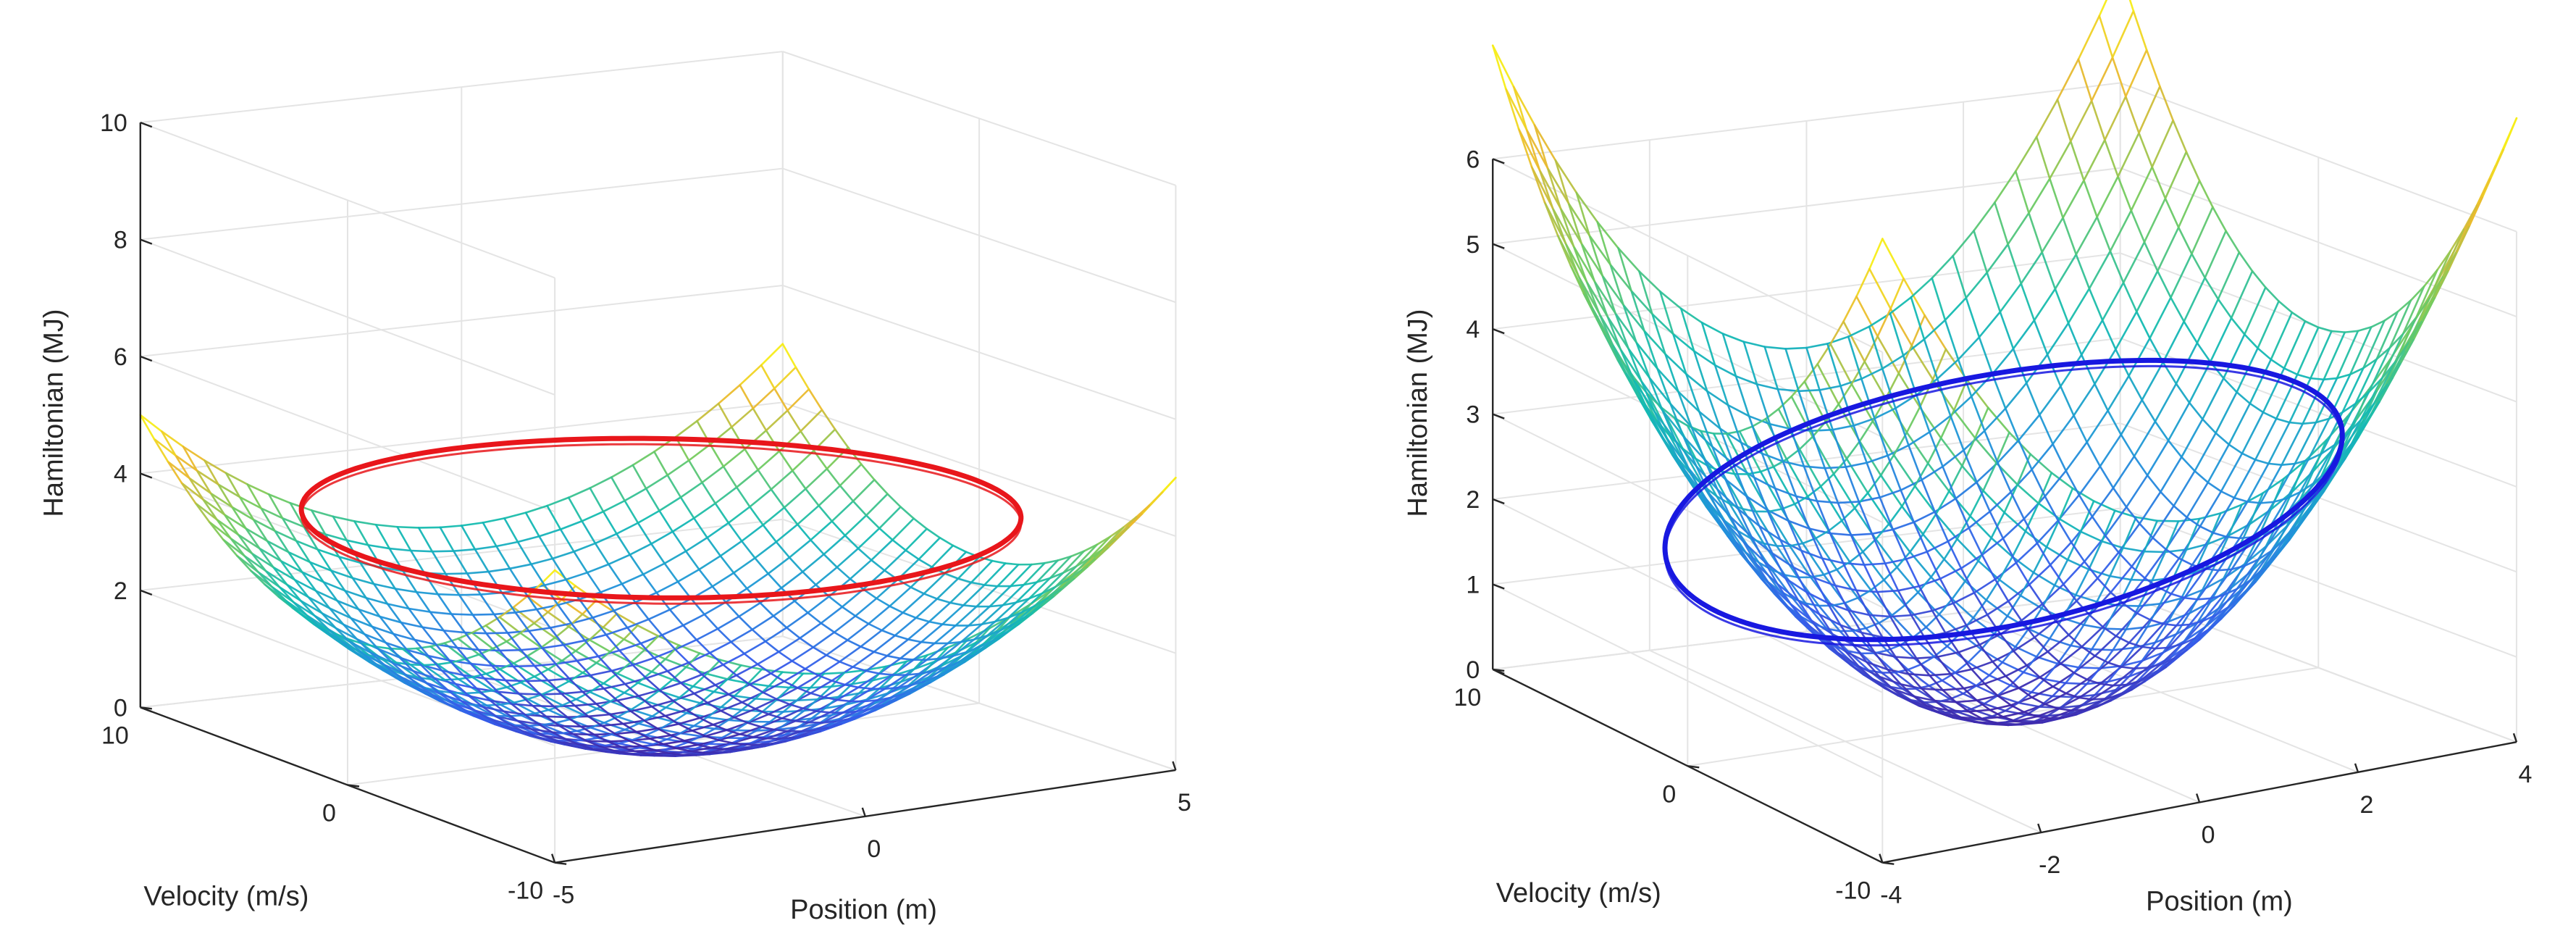  I want to click on z-tick-label: 0, so click(120, 708).